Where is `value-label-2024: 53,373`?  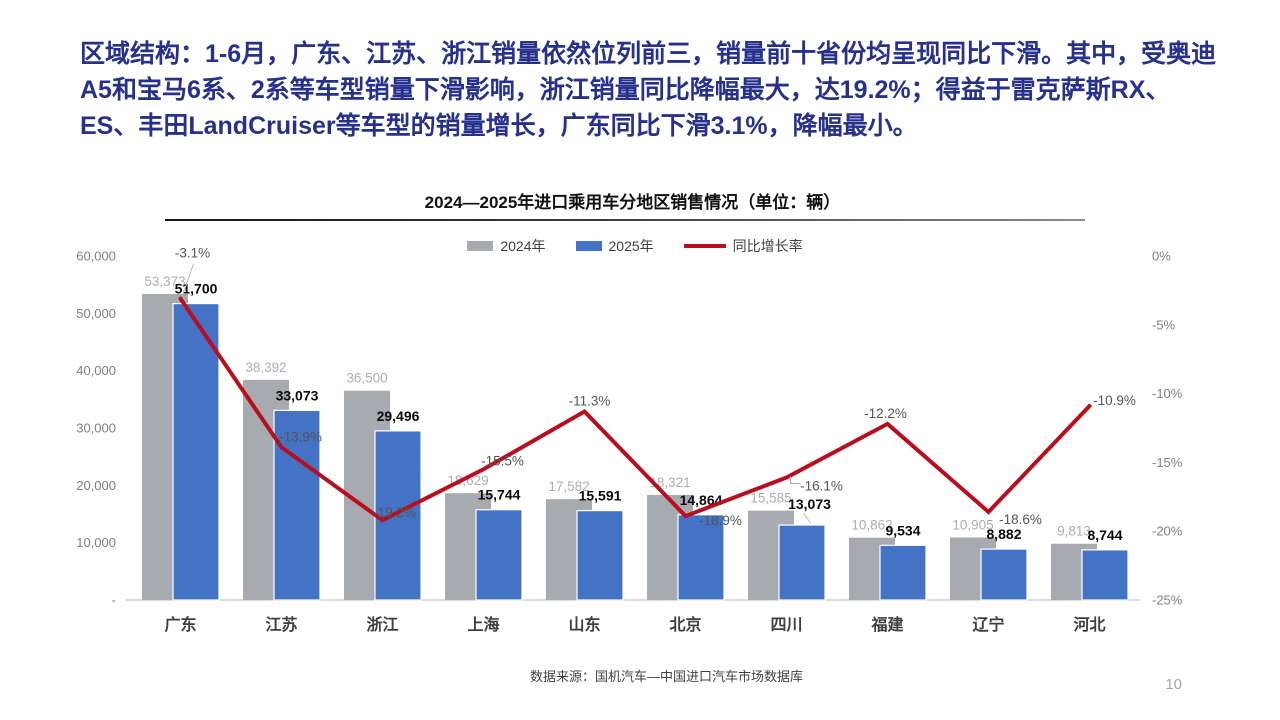 value-label-2024: 53,373 is located at coordinates (164, 281).